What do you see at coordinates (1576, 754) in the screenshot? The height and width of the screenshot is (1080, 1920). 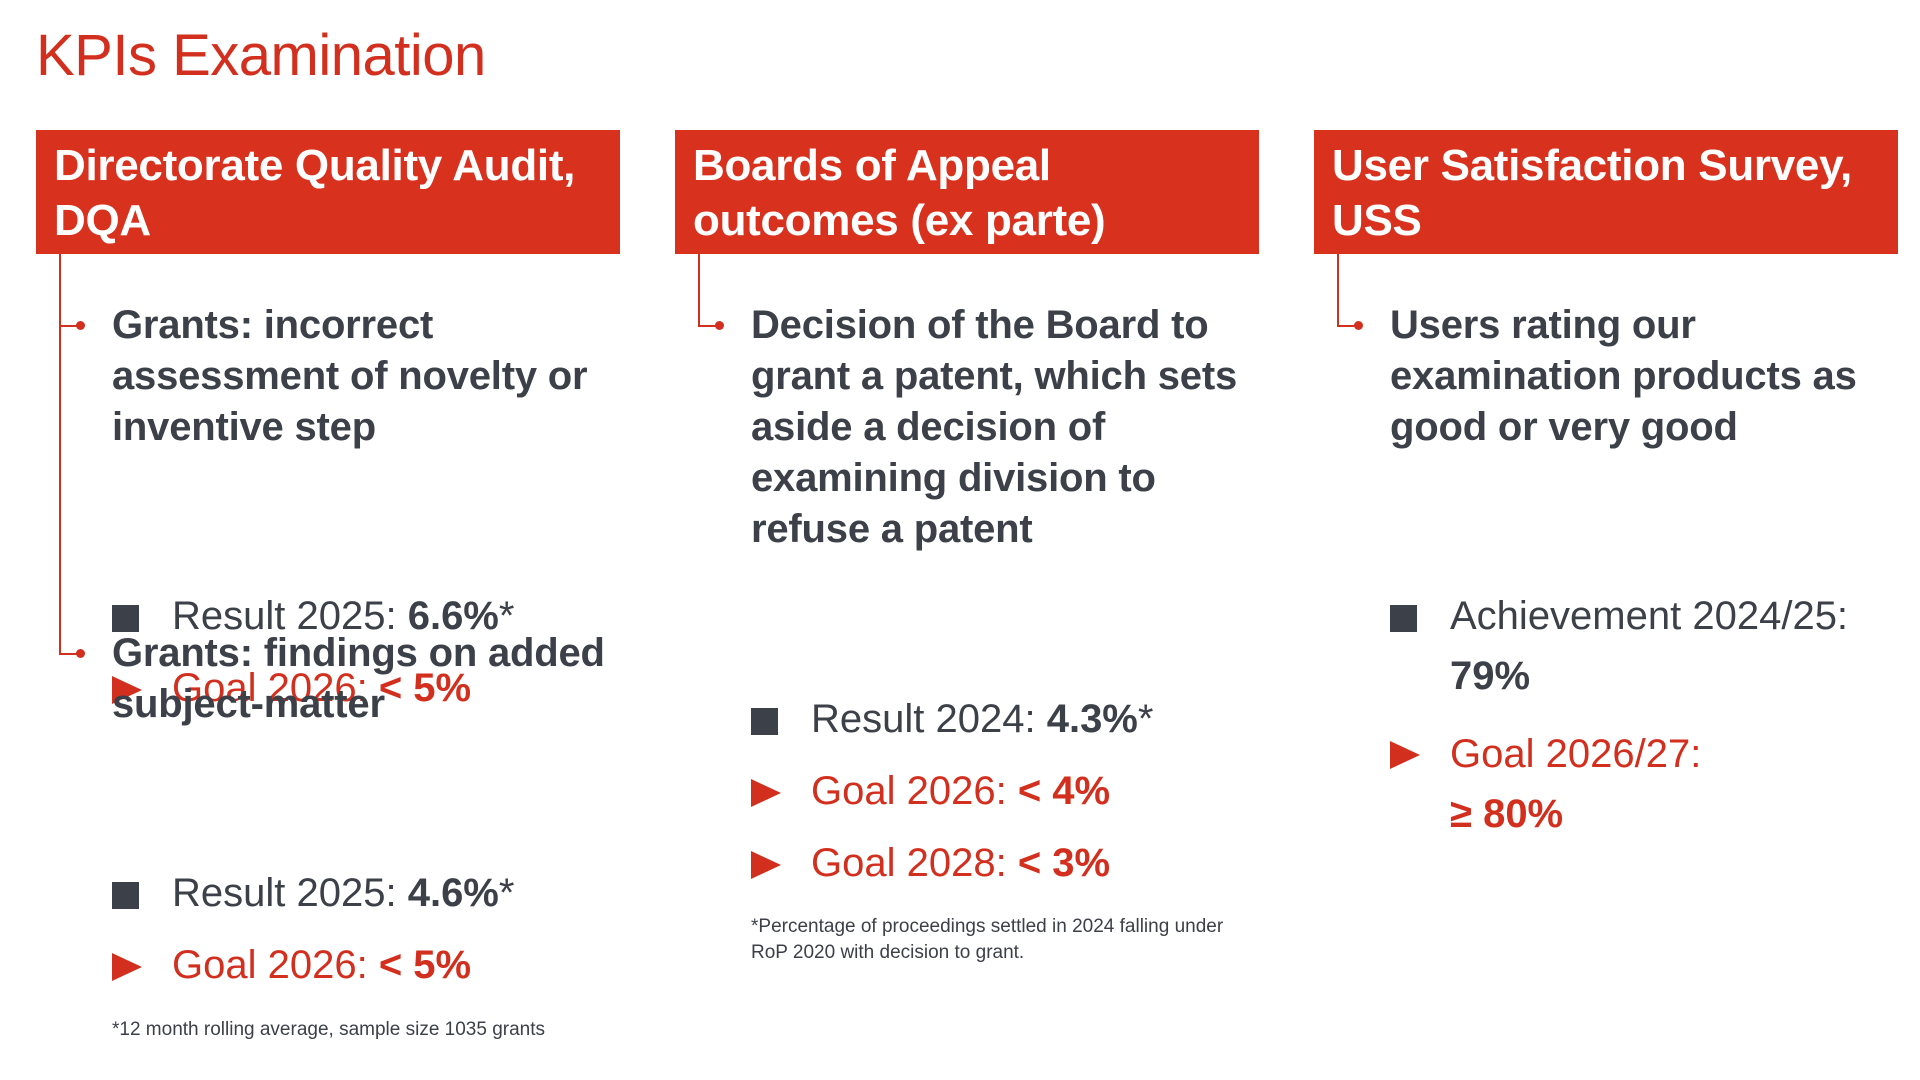 I see `goal-label: Goal 2026/27:` at bounding box center [1576, 754].